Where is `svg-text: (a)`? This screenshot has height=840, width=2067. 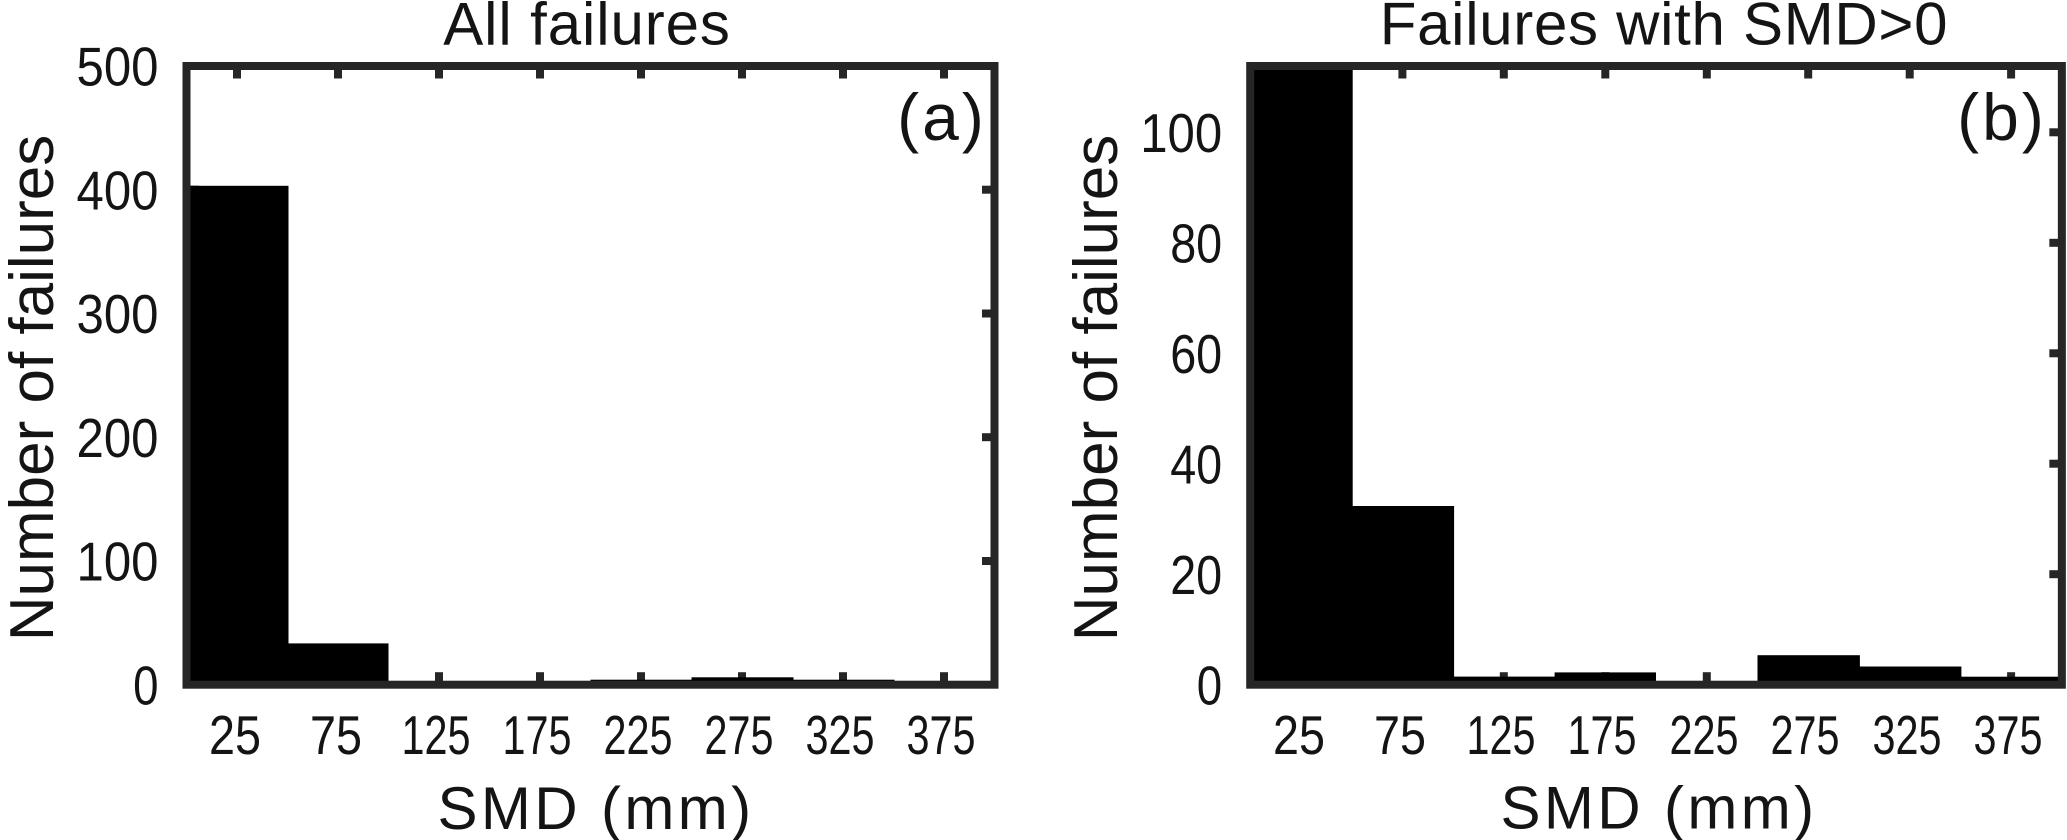
svg-text: (a) is located at coordinates (942, 117).